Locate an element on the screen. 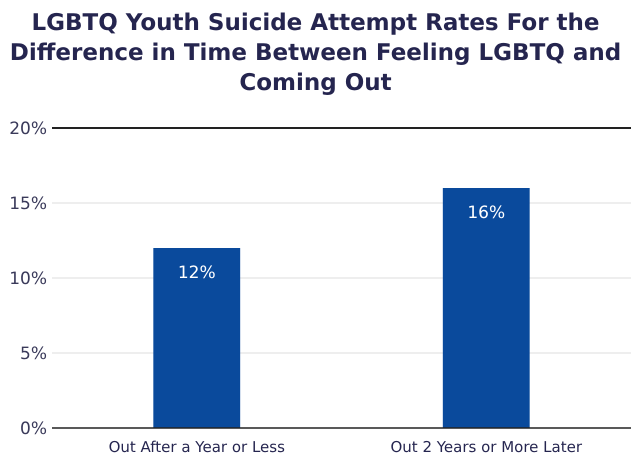 The image size is (631, 460). y-tick-label: 5% is located at coordinates (33, 354).